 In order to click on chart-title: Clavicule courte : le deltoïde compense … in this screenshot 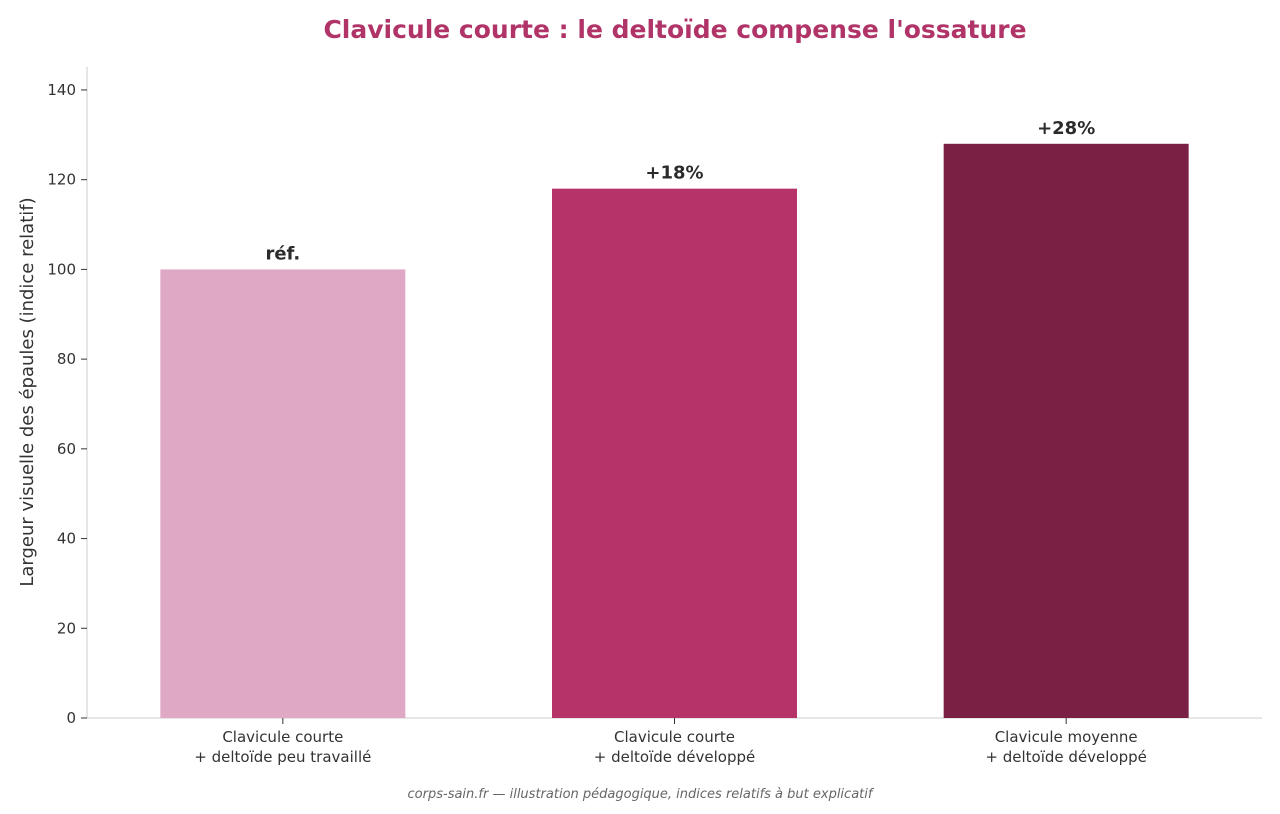, I will do `click(674, 29)`.